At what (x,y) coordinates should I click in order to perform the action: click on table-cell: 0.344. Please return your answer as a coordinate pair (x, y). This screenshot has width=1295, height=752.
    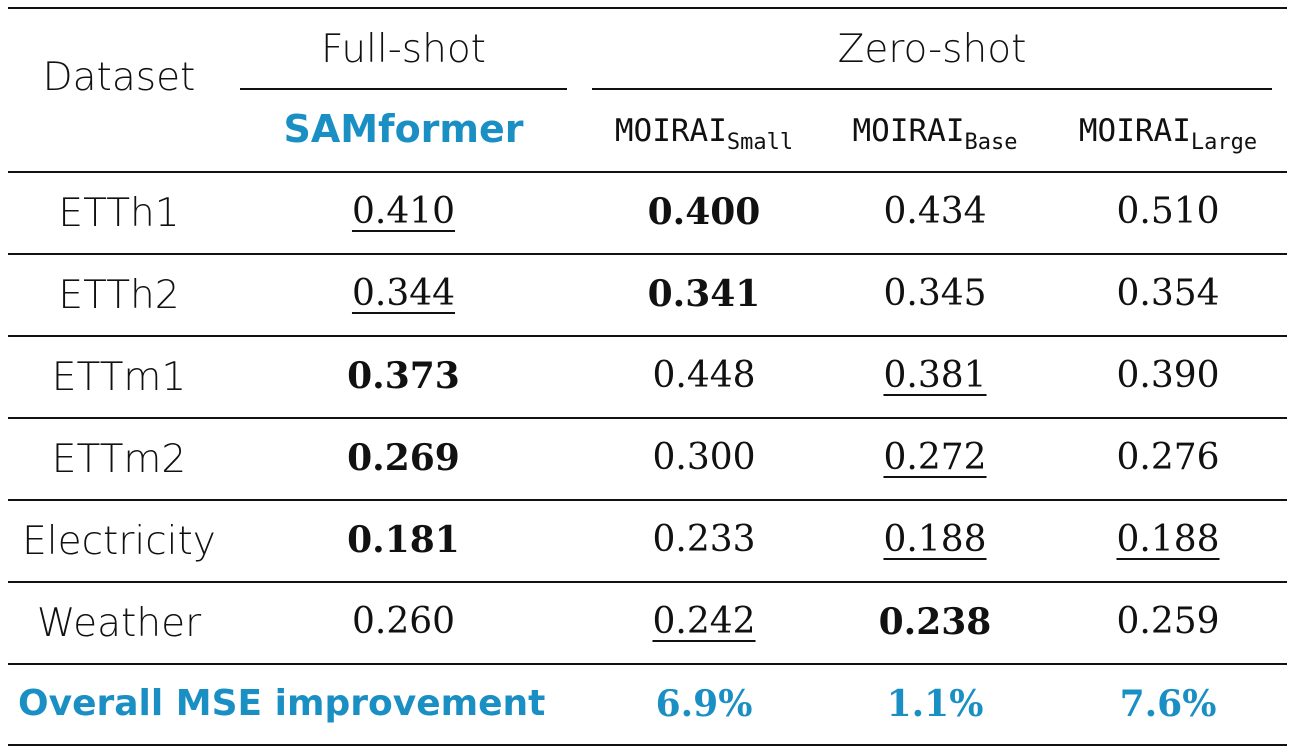
    Looking at the image, I should click on (403, 293).